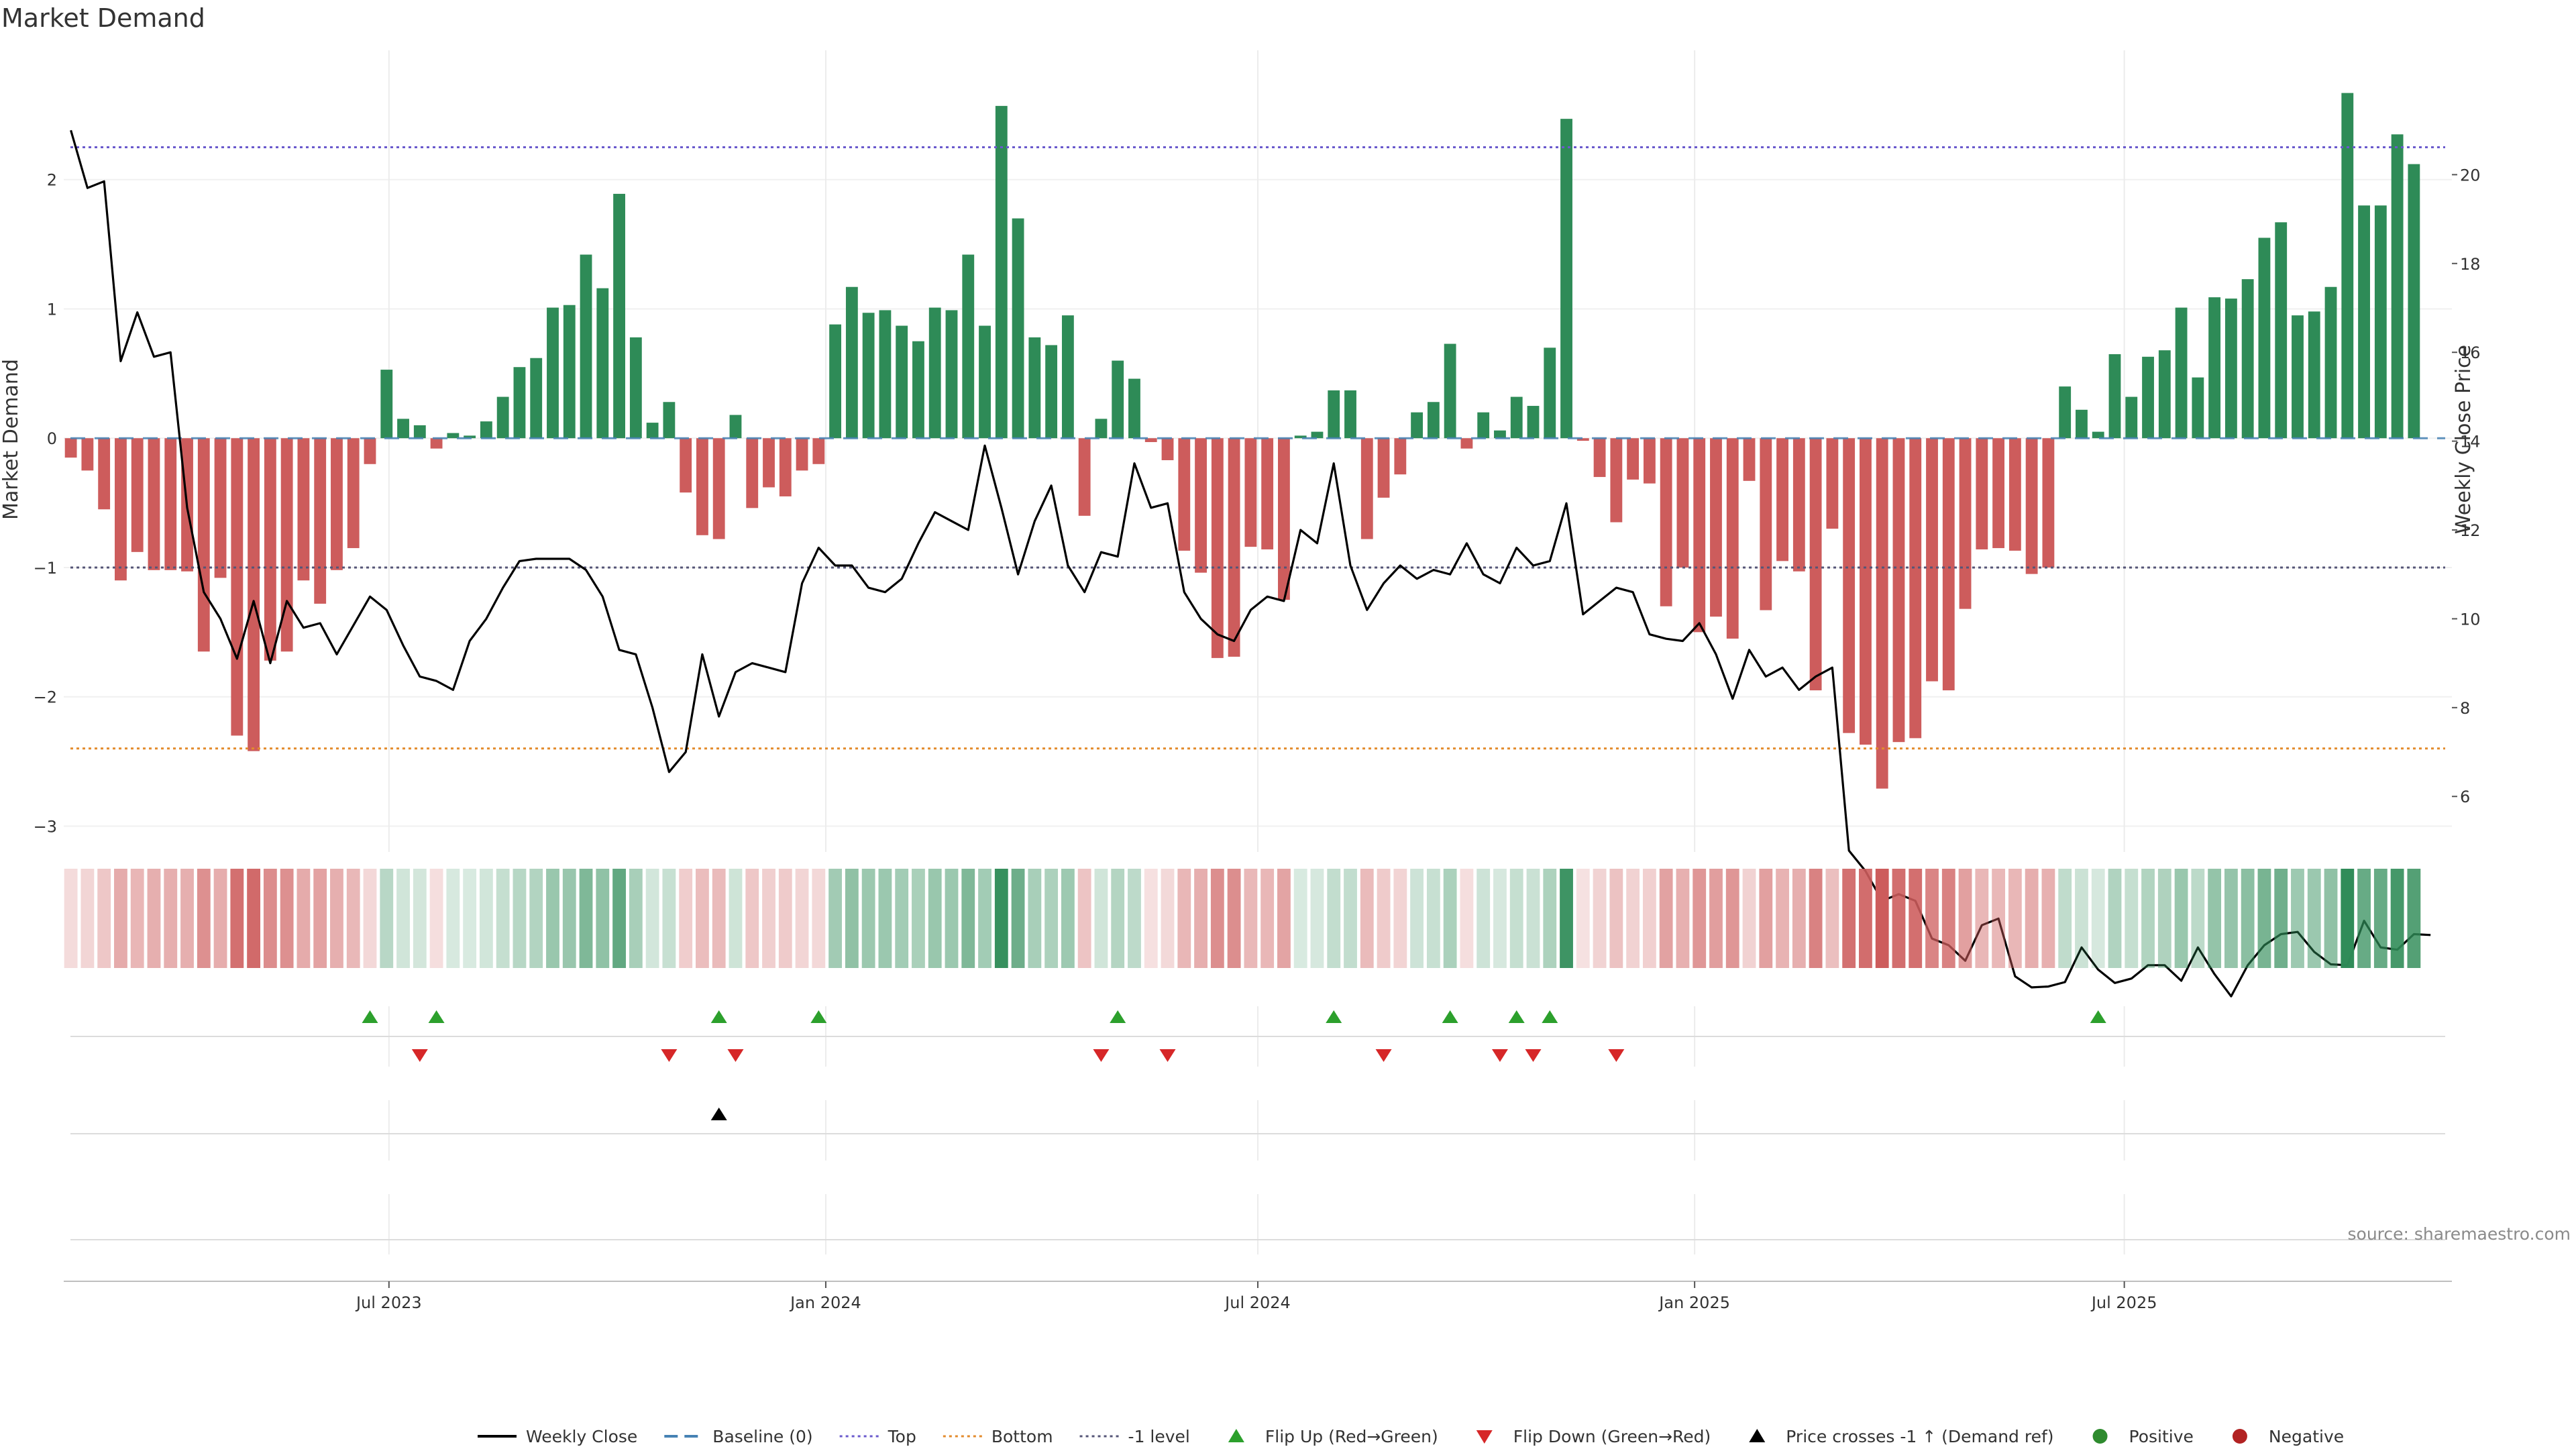  Describe the element at coordinates (1257, 1302) in the screenshot. I see `x-tick-label: Jul 2024` at that location.